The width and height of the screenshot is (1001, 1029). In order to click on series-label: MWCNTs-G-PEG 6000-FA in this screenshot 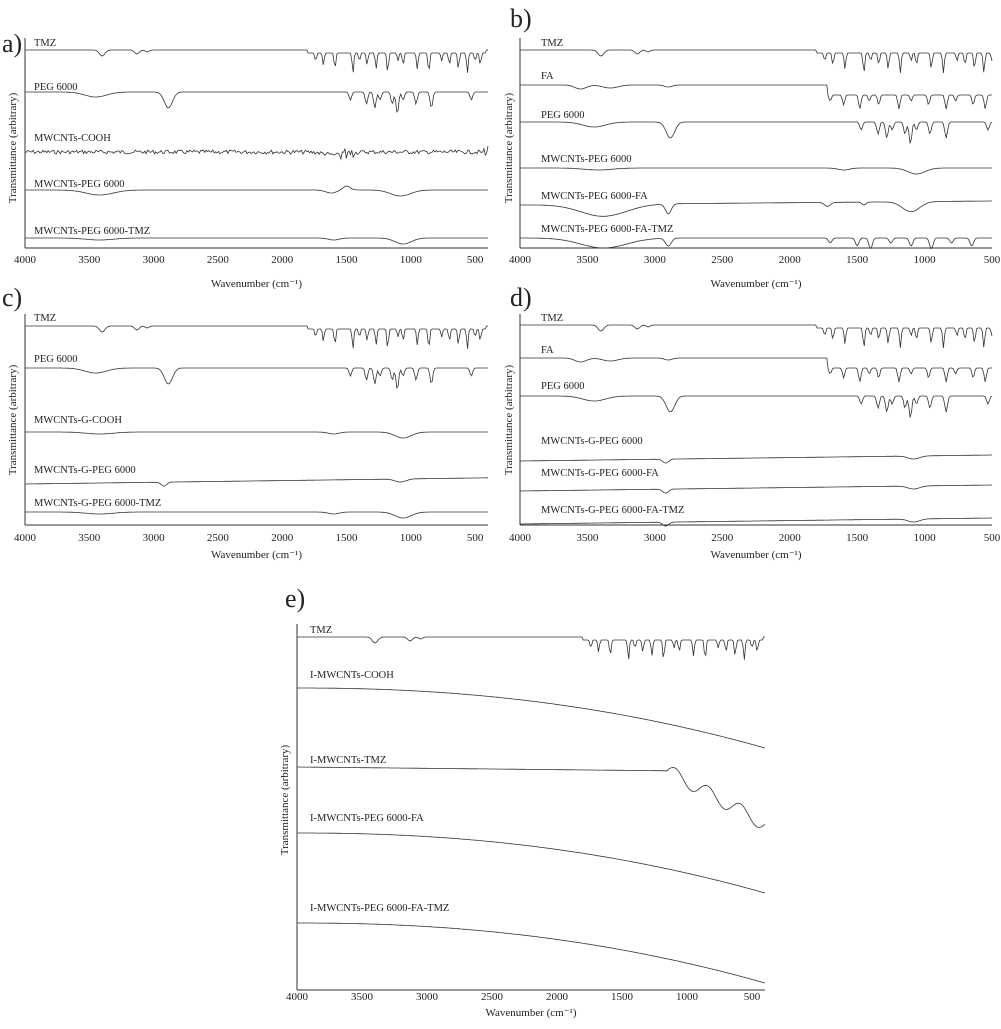, I will do `click(600, 473)`.